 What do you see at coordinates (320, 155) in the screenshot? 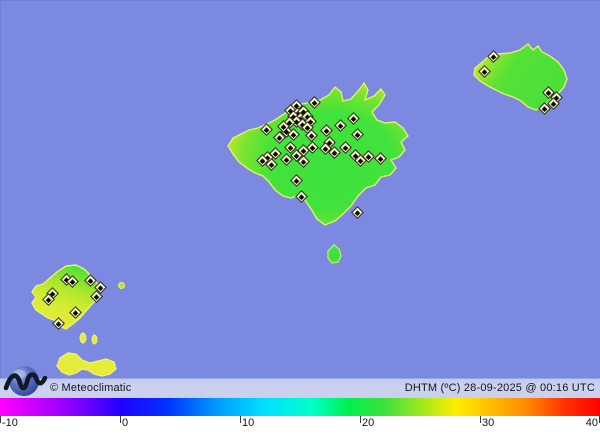
I see `island-mallorca` at bounding box center [320, 155].